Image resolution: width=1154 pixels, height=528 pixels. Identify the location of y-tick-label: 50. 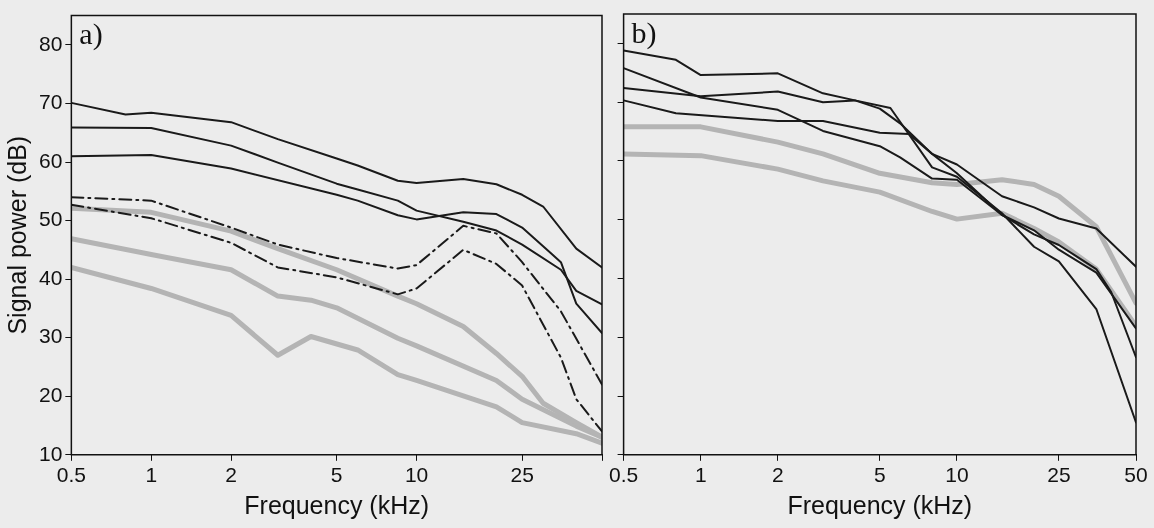
(51, 219).